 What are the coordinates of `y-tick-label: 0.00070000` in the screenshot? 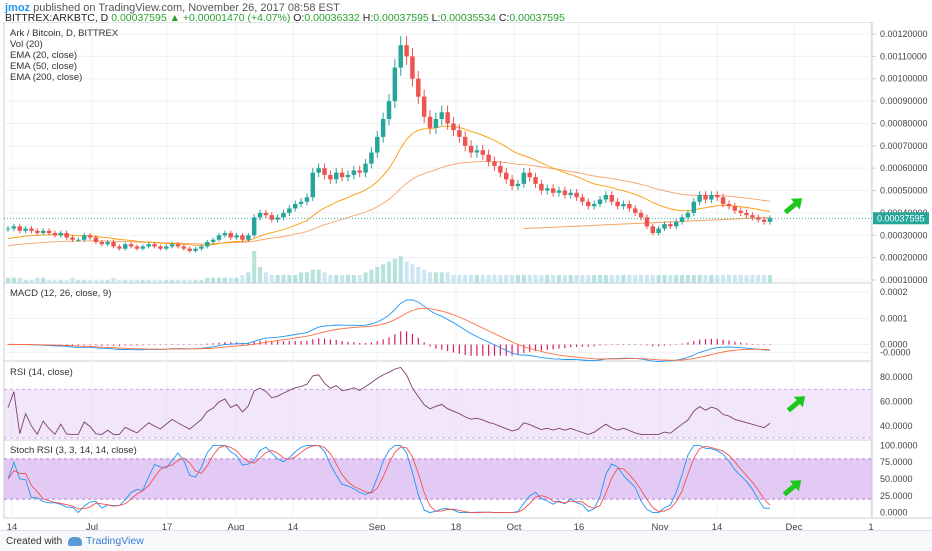 It's located at (904, 146).